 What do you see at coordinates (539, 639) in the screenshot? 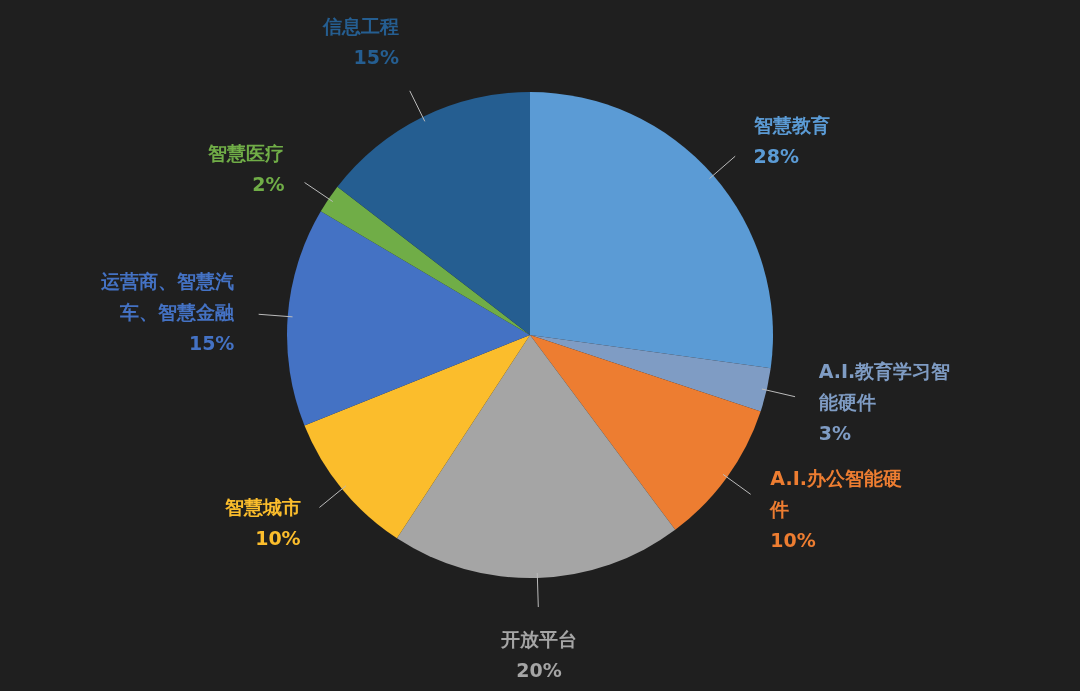
I see `slice-label: 开放平台` at bounding box center [539, 639].